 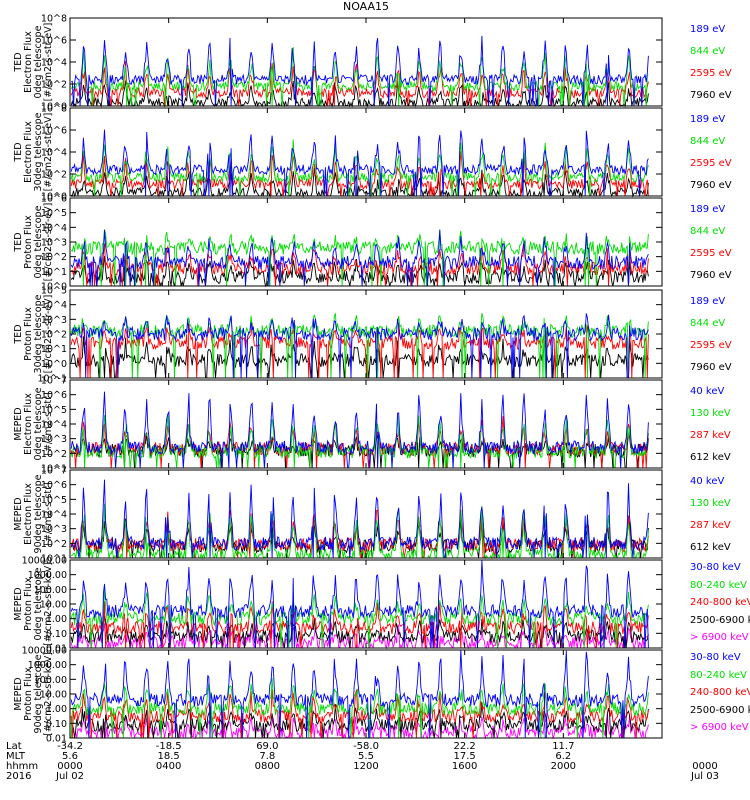 I want to click on x-axis-lat: 69.0, so click(x=267, y=746).